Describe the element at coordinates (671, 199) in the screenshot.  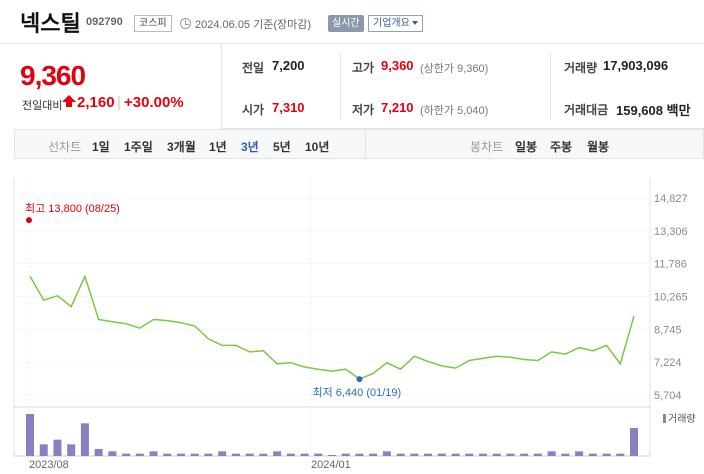
I see `y-tick-label: 14,827` at that location.